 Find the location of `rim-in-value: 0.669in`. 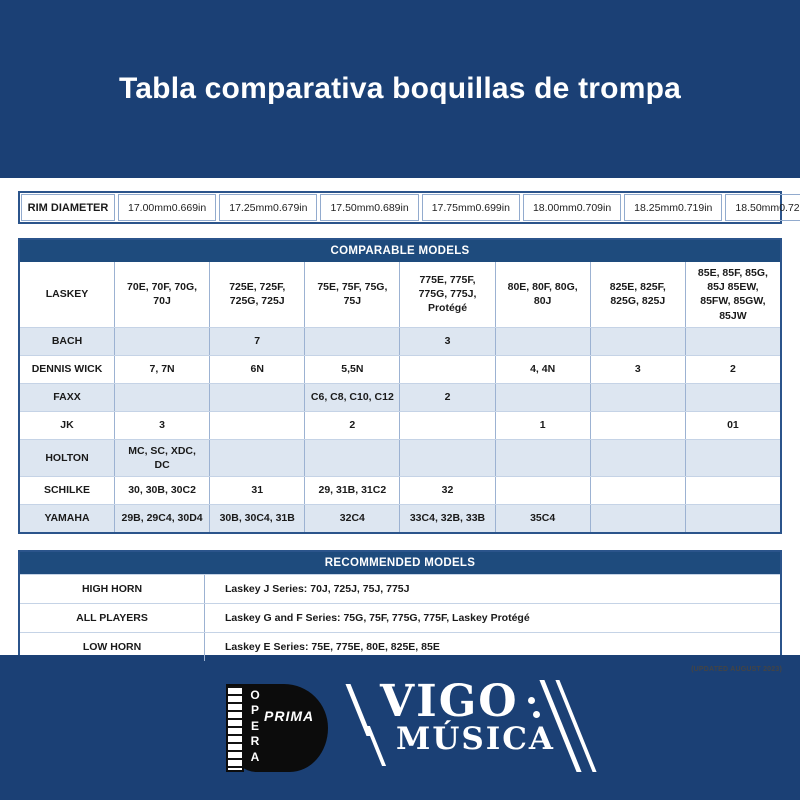

rim-in-value: 0.669in is located at coordinates (189, 207).